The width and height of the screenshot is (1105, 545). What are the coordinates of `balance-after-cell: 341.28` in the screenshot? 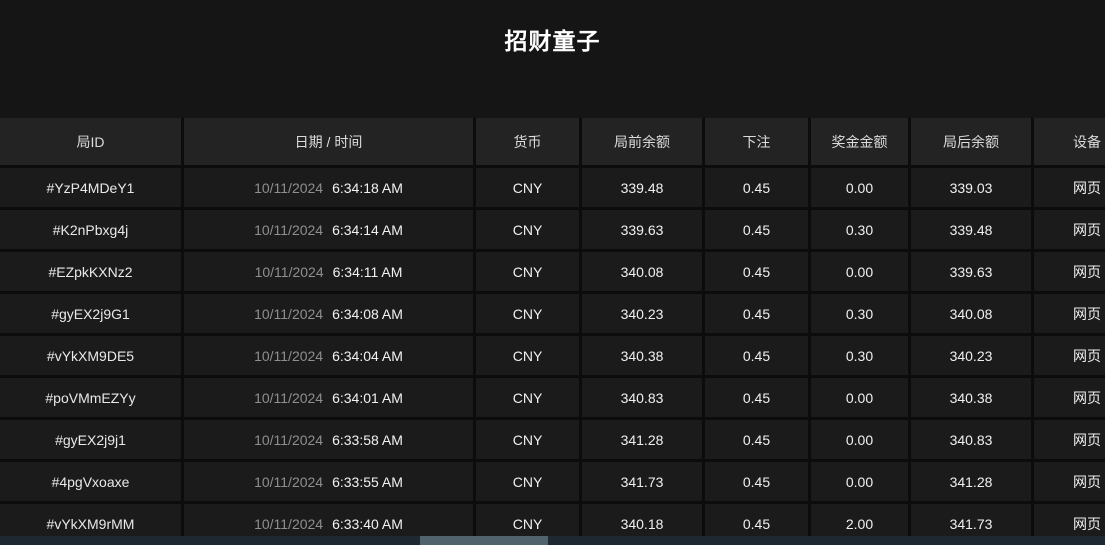 It's located at (971, 481).